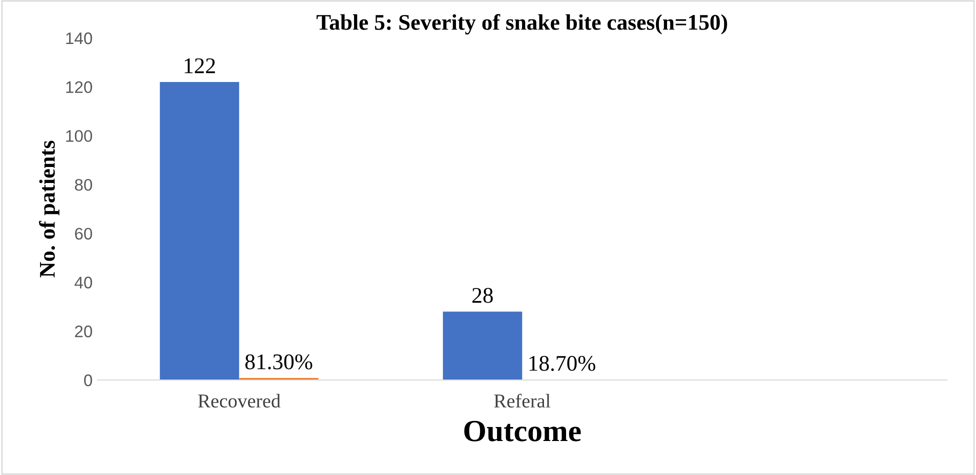 This screenshot has height=475, width=976. What do you see at coordinates (562, 363) in the screenshot?
I see `data-label: 18.70%` at bounding box center [562, 363].